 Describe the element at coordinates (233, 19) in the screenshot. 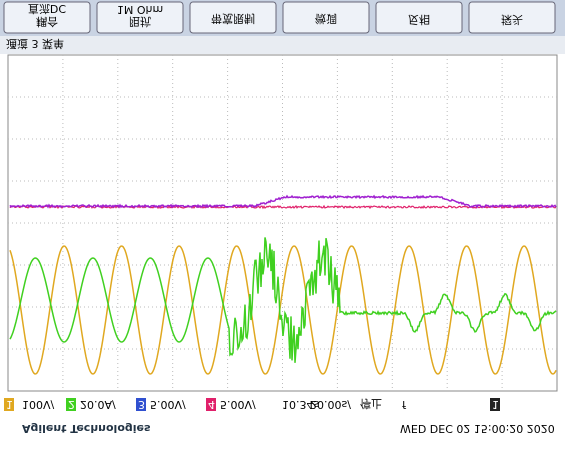

I see `softkey-label: 带宽限制` at that location.